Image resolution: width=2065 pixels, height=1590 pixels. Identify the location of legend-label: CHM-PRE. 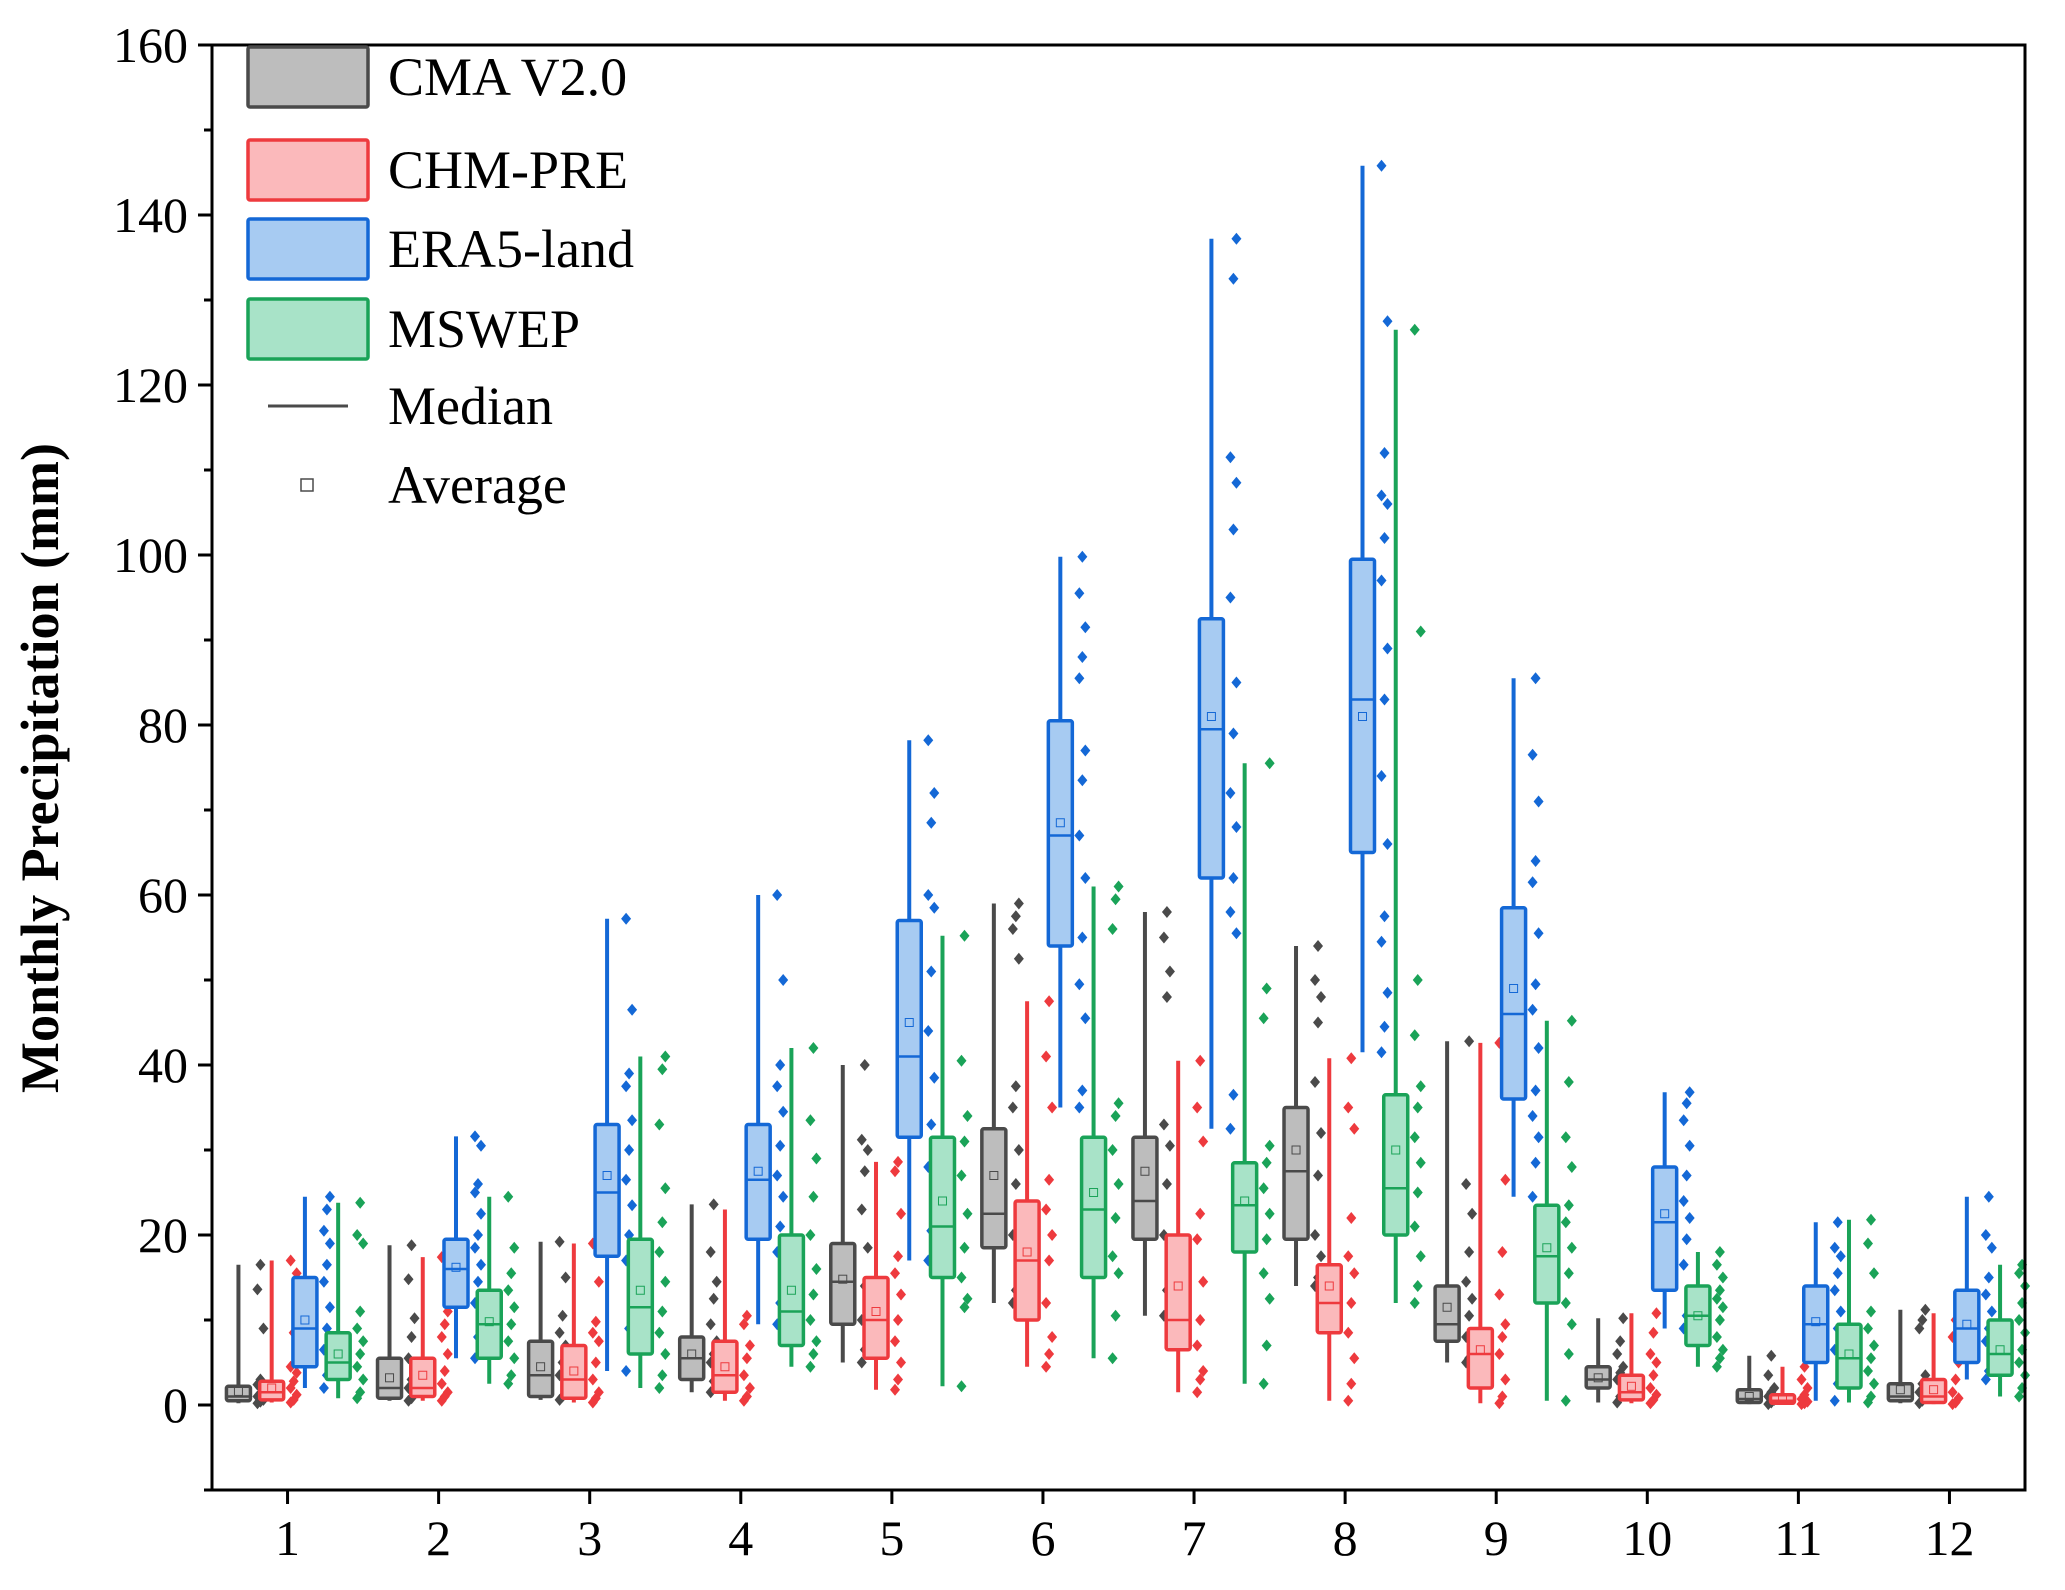
(508, 170).